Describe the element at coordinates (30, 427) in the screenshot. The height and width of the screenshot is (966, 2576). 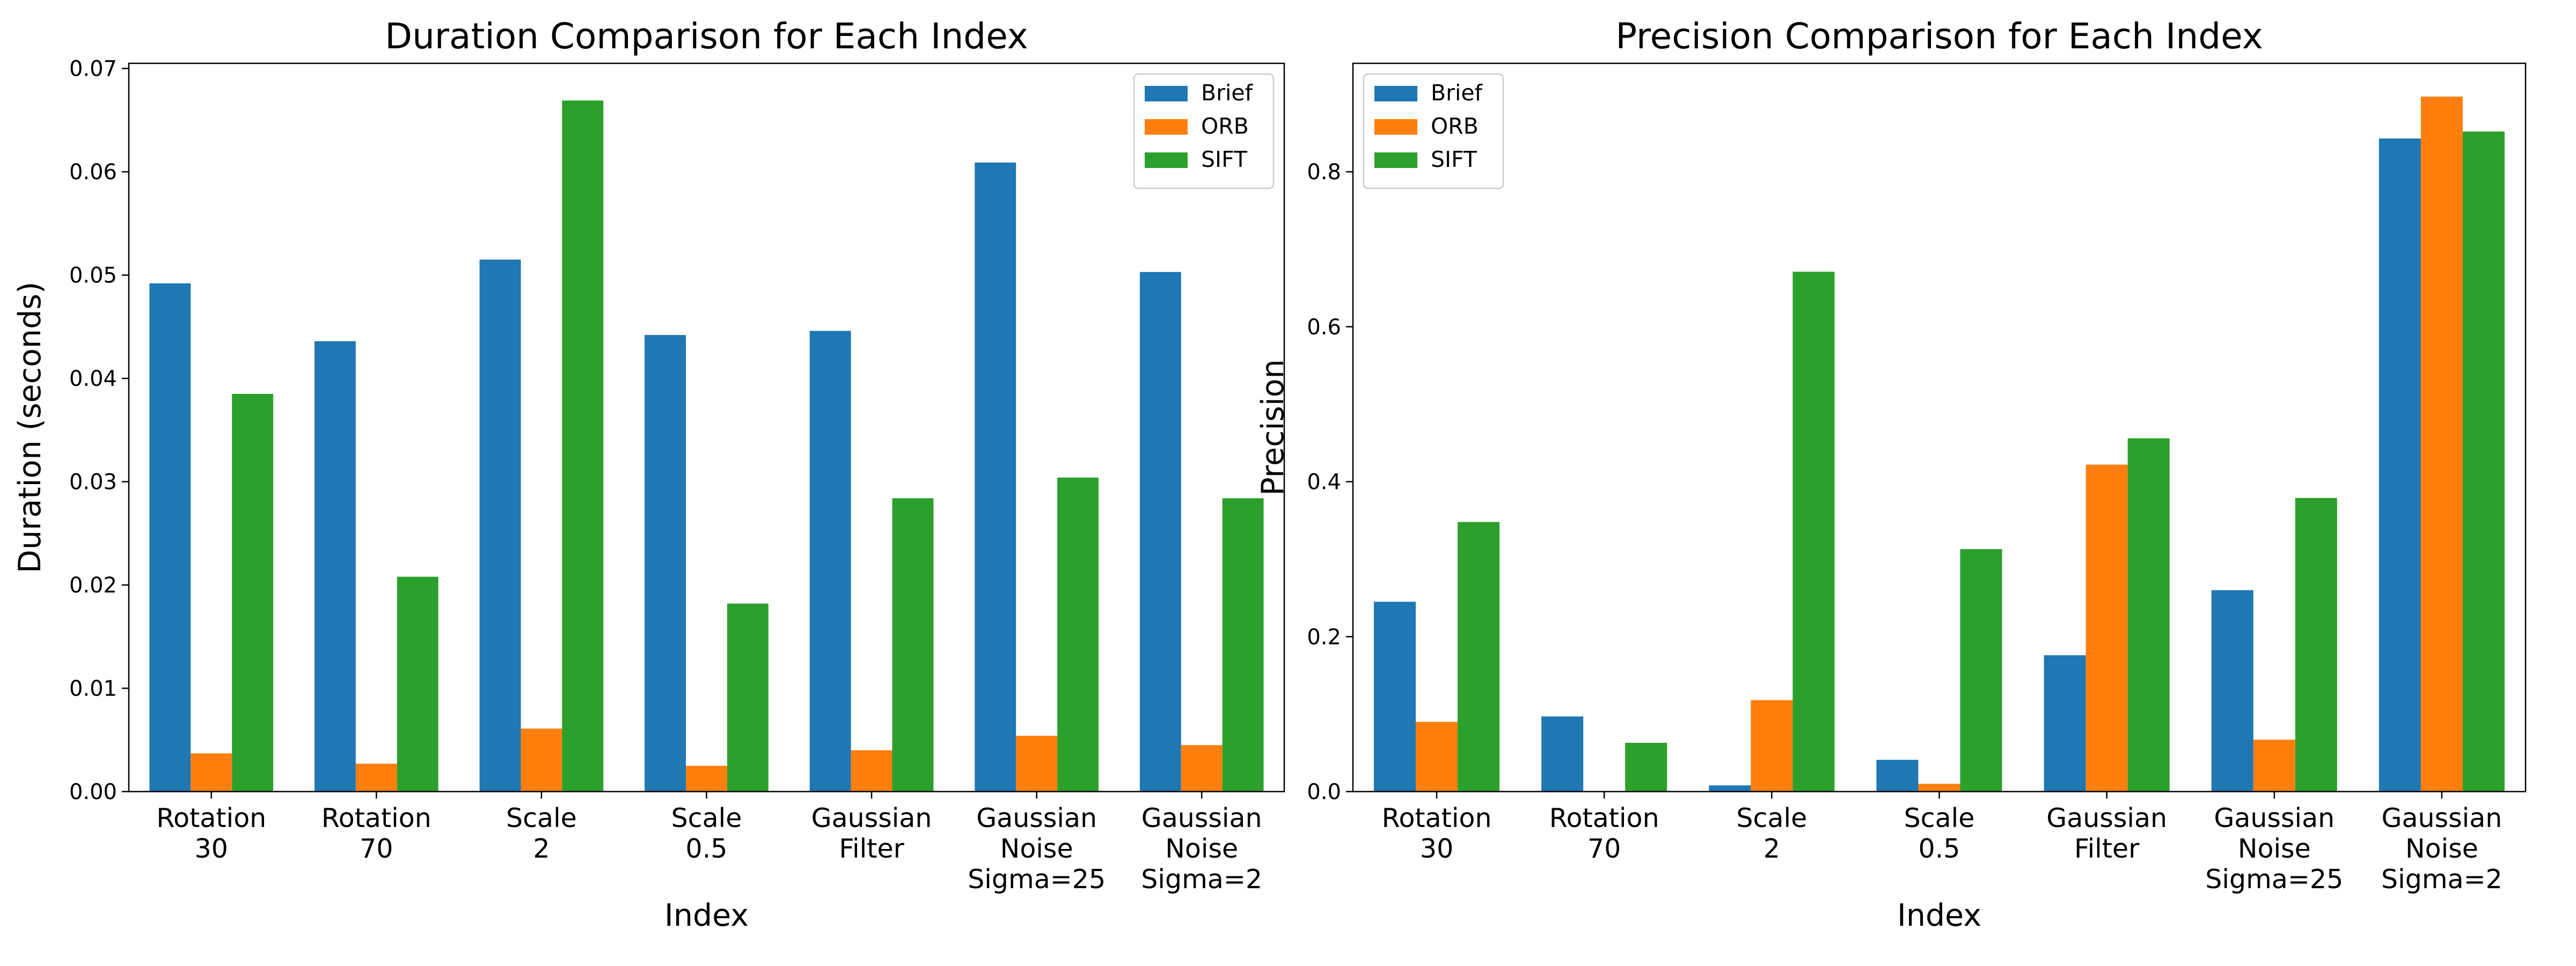
I see `y-axis-label: Duration (seconds)` at that location.